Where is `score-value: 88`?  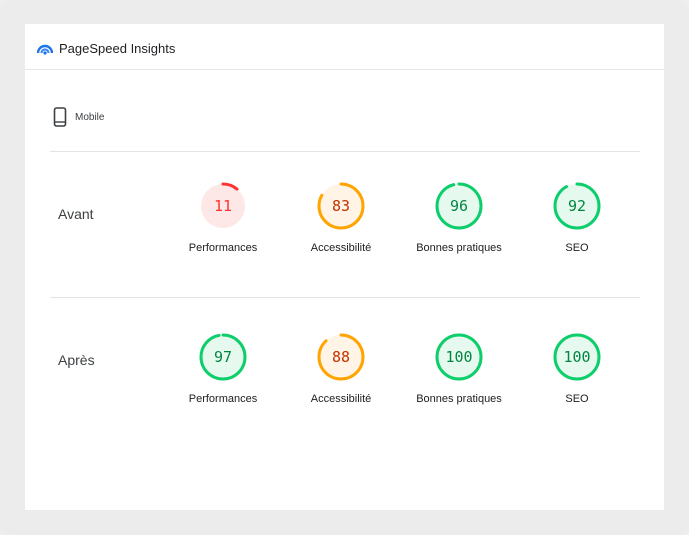 score-value: 88 is located at coordinates (341, 357).